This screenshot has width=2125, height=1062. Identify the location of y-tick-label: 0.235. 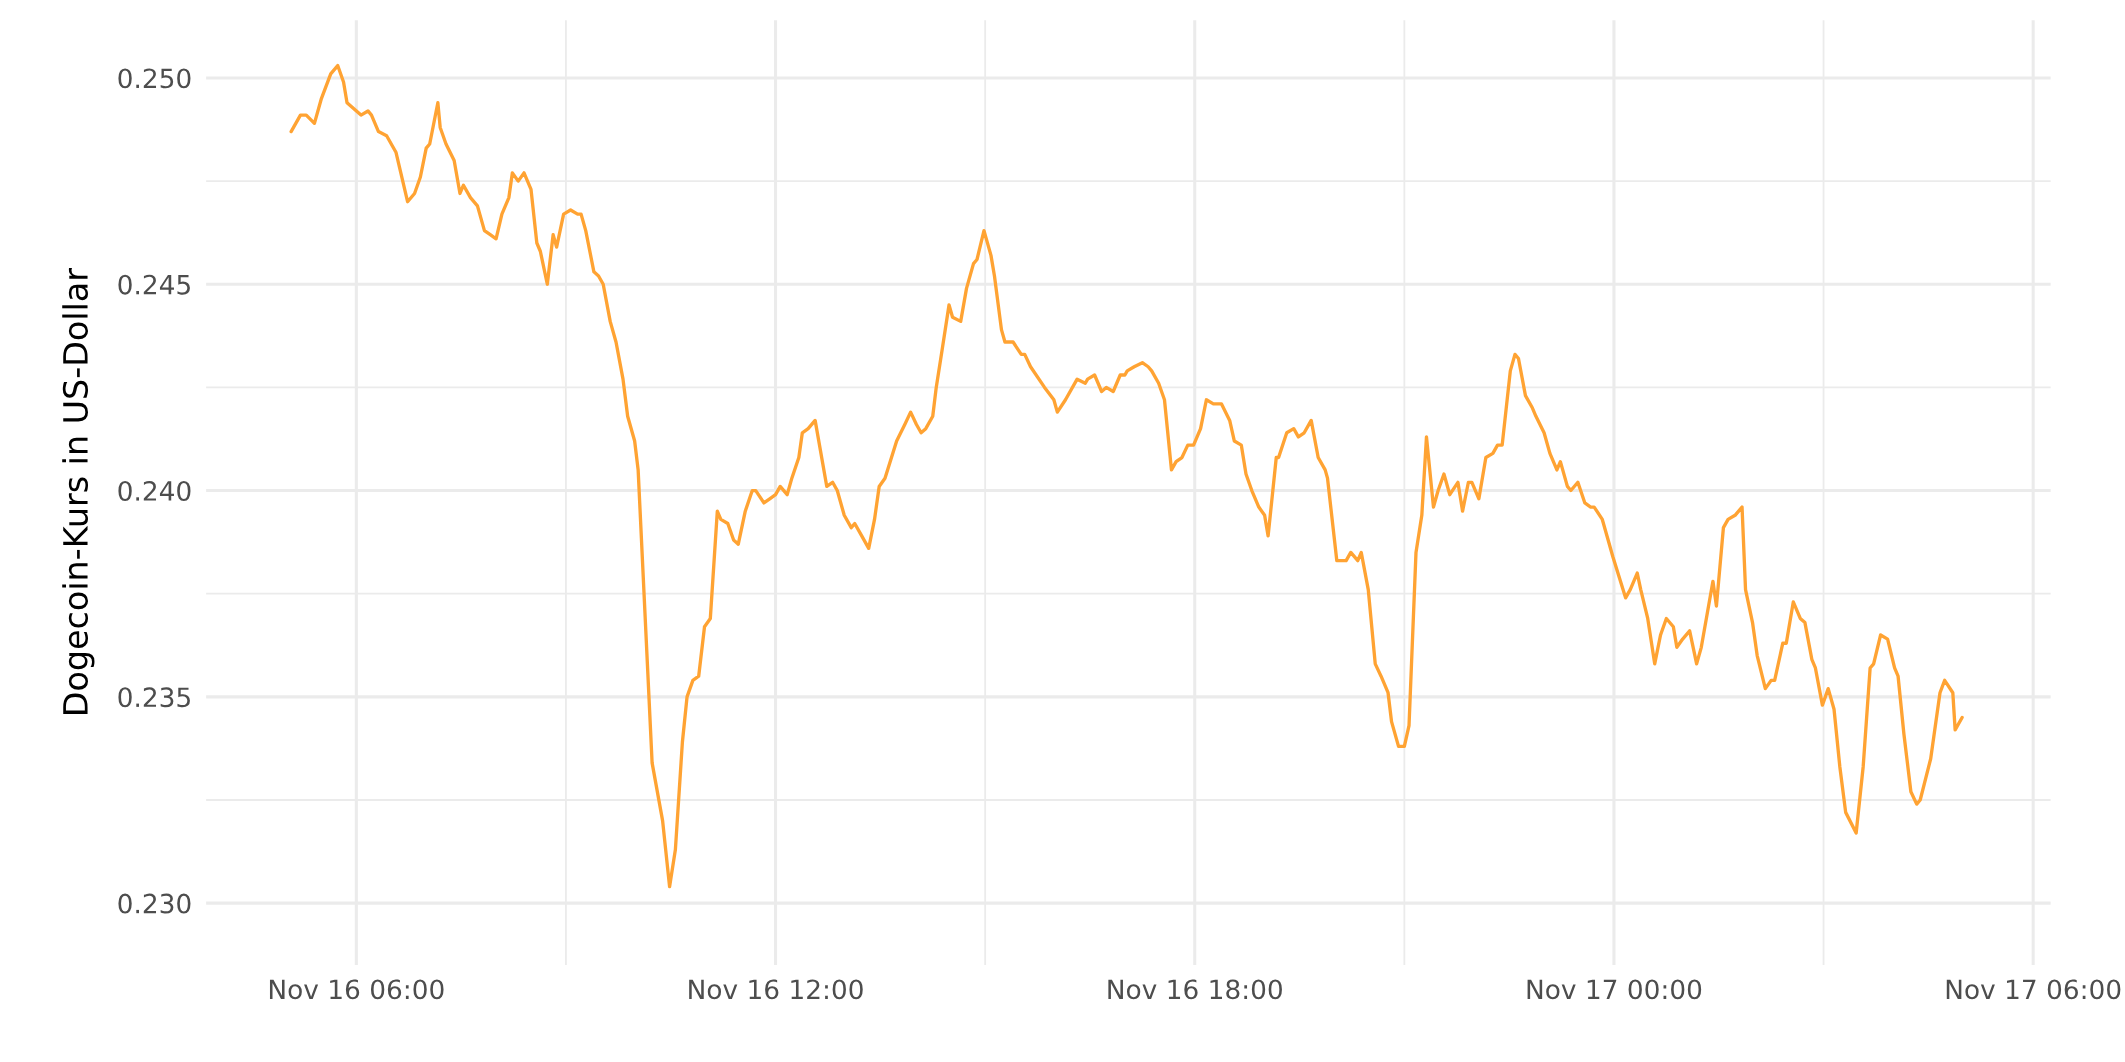
(154, 697).